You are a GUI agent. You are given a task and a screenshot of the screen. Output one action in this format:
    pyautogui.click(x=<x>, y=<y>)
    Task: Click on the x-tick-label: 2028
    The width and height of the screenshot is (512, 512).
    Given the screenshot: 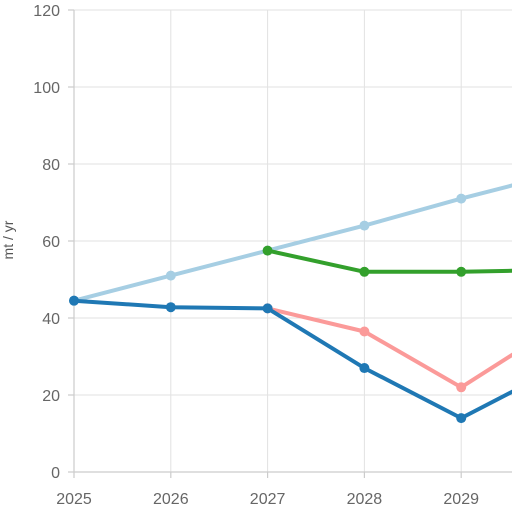 What is the action you would take?
    pyautogui.click(x=365, y=499)
    